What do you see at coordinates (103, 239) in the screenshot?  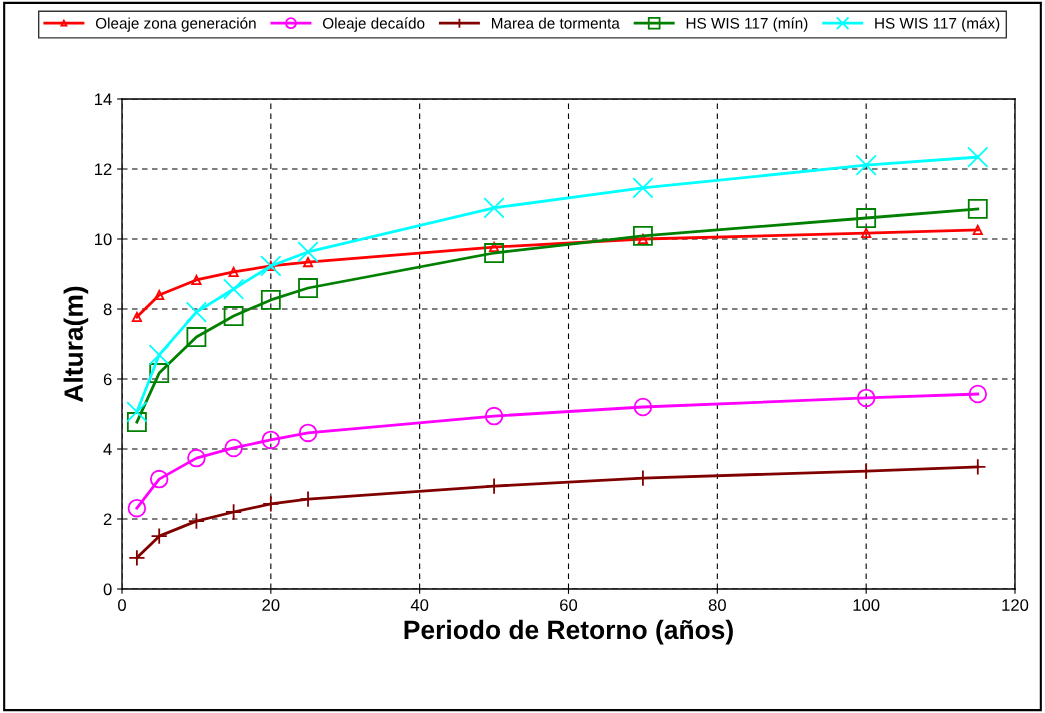 I see `y-tick-label: 10` at bounding box center [103, 239].